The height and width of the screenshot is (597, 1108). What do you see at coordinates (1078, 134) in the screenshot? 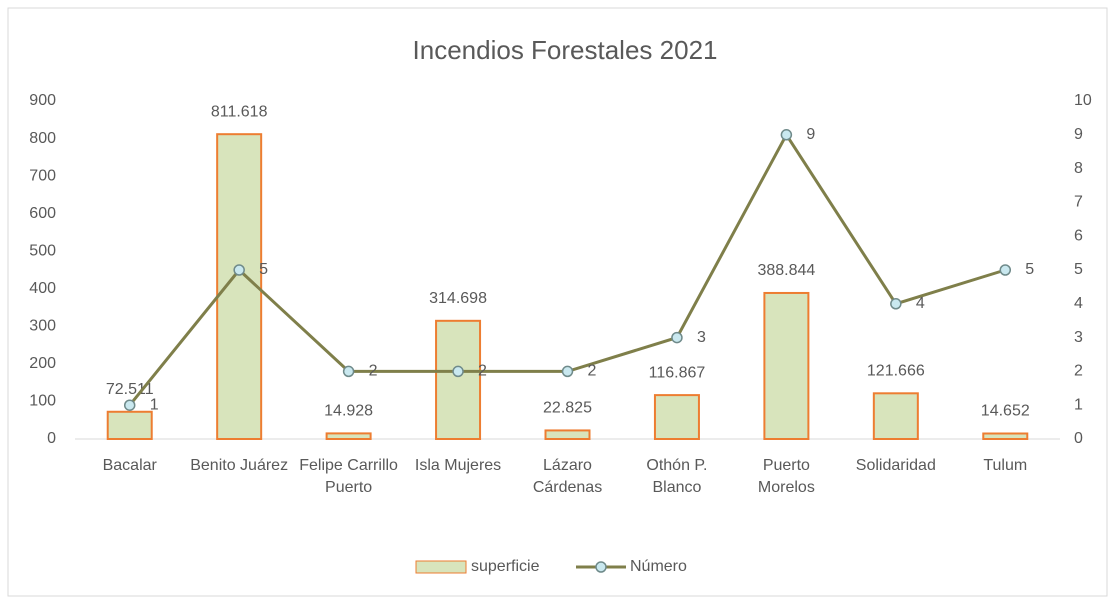
I see `y2-tick-label: 9` at bounding box center [1078, 134].